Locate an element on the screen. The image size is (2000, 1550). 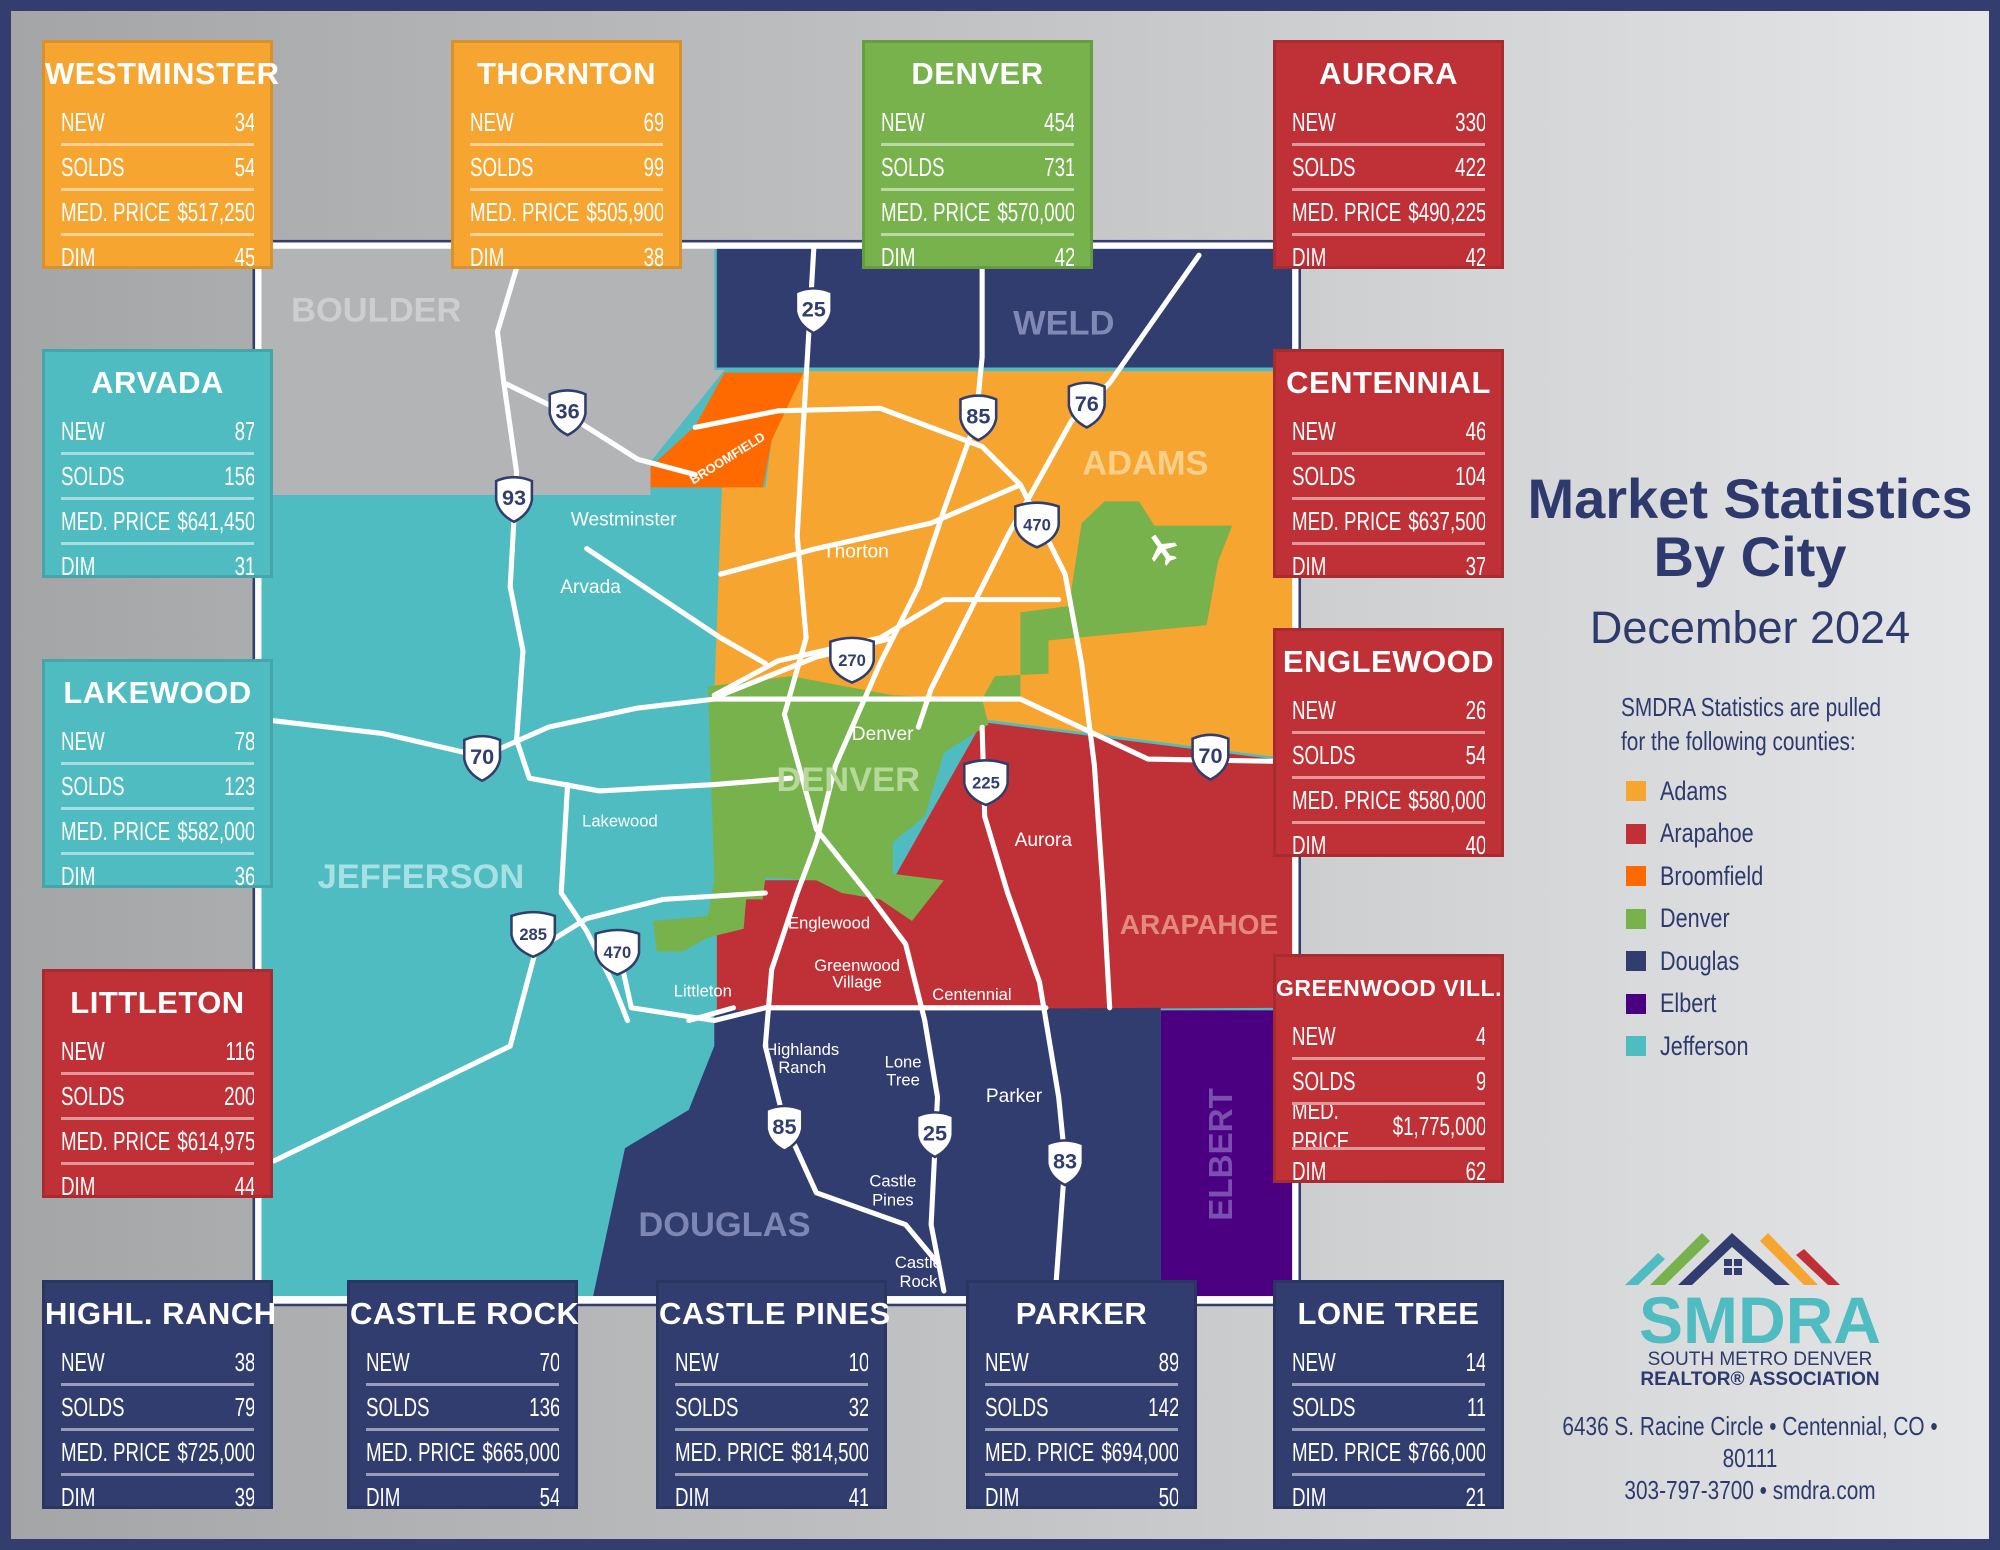
stat-value: $814,500 is located at coordinates (829, 1451).